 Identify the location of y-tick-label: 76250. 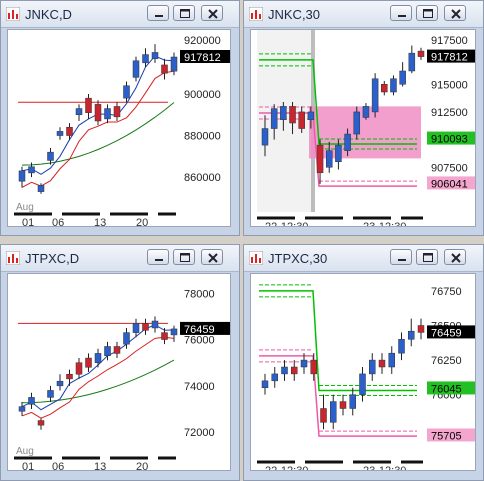
(446, 361).